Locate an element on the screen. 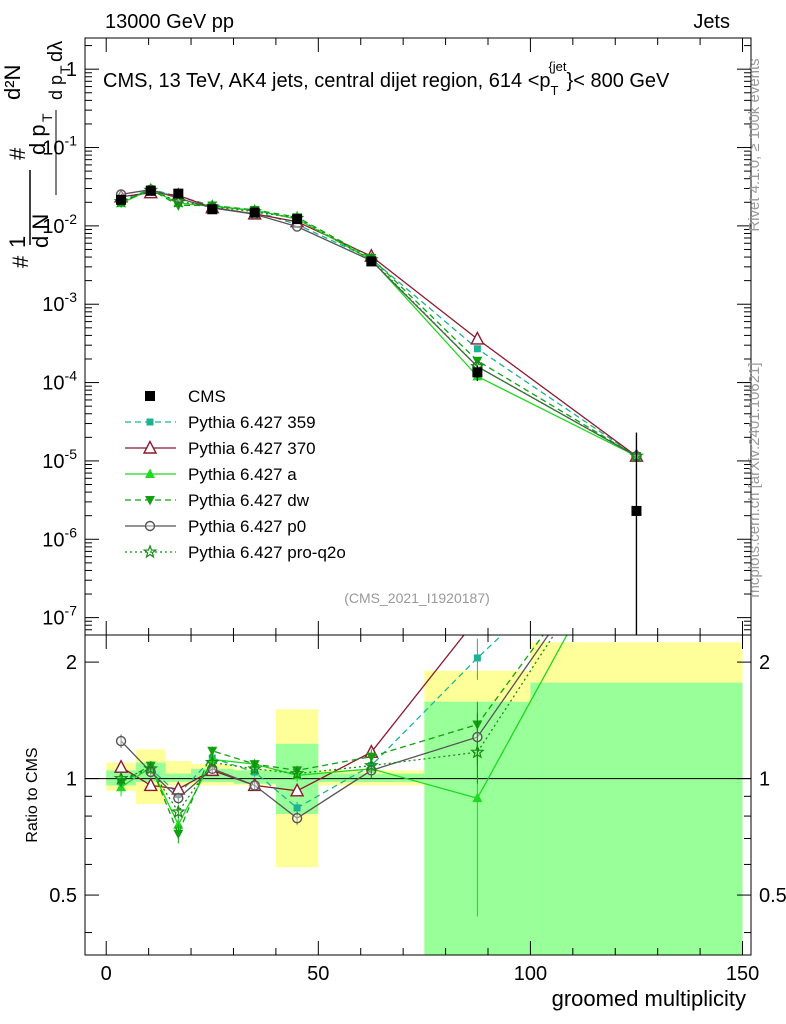 This screenshot has width=786, height=1024. y-tick-label-ratio: 2 is located at coordinates (71, 663).